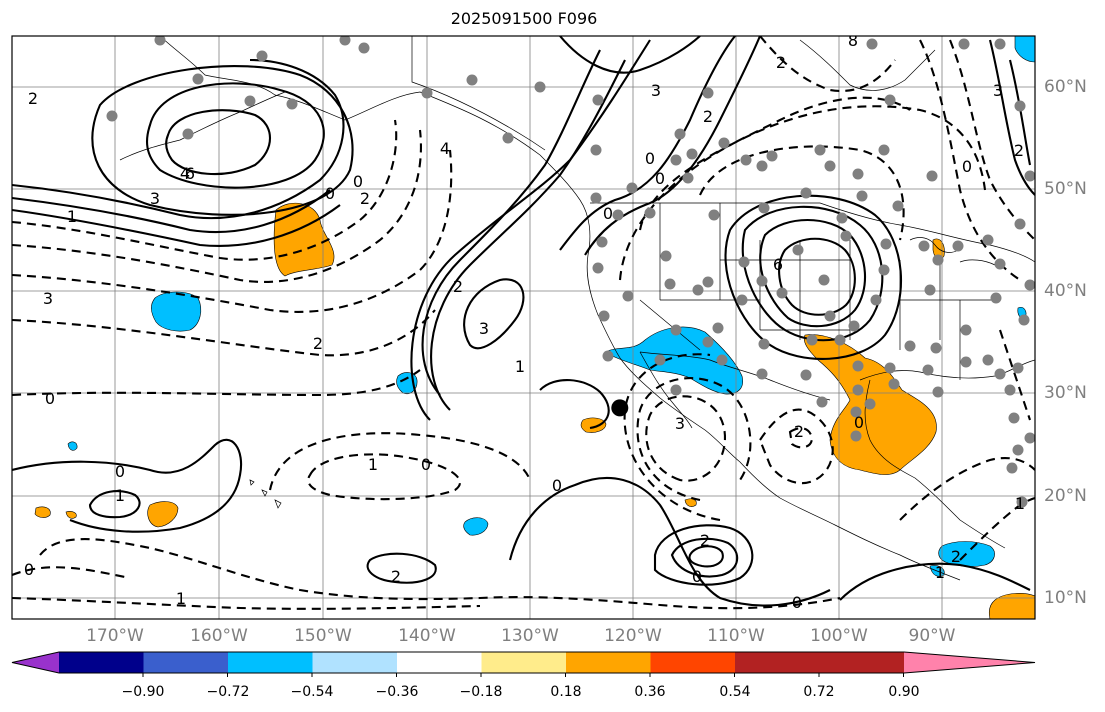 The height and width of the screenshot is (712, 1105). I want to click on colorbar-outline, so click(523, 662).